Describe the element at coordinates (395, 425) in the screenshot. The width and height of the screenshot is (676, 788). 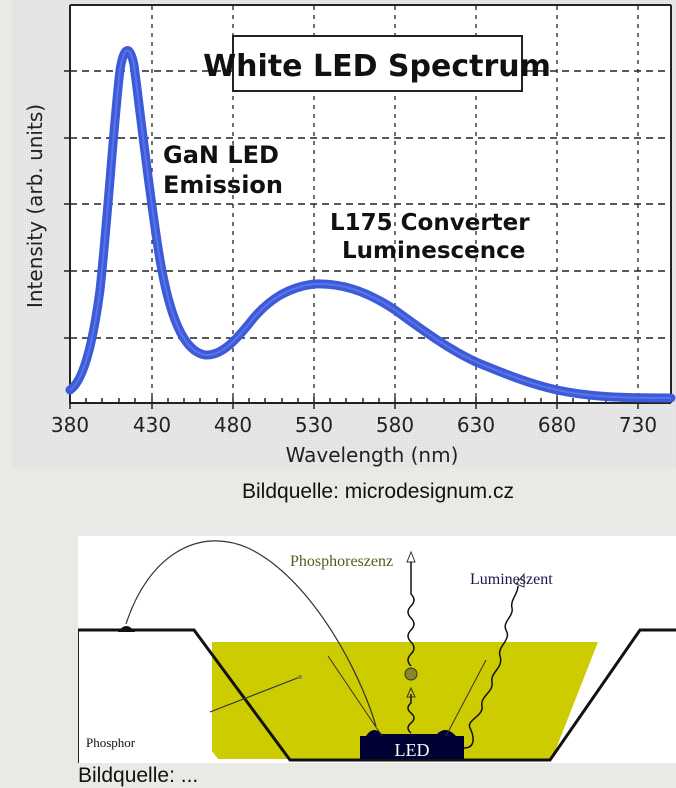
I see `x-tick-label: 580` at that location.